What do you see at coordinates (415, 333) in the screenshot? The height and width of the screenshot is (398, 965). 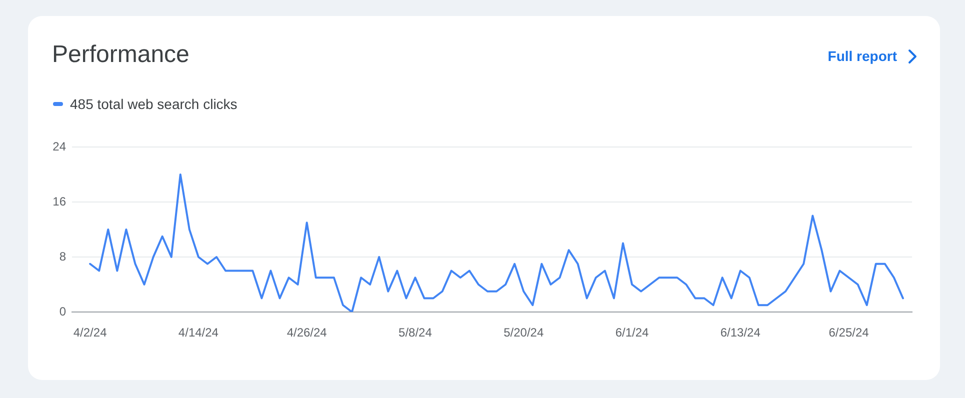 I see `x-tick-label: 5/8/24` at bounding box center [415, 333].